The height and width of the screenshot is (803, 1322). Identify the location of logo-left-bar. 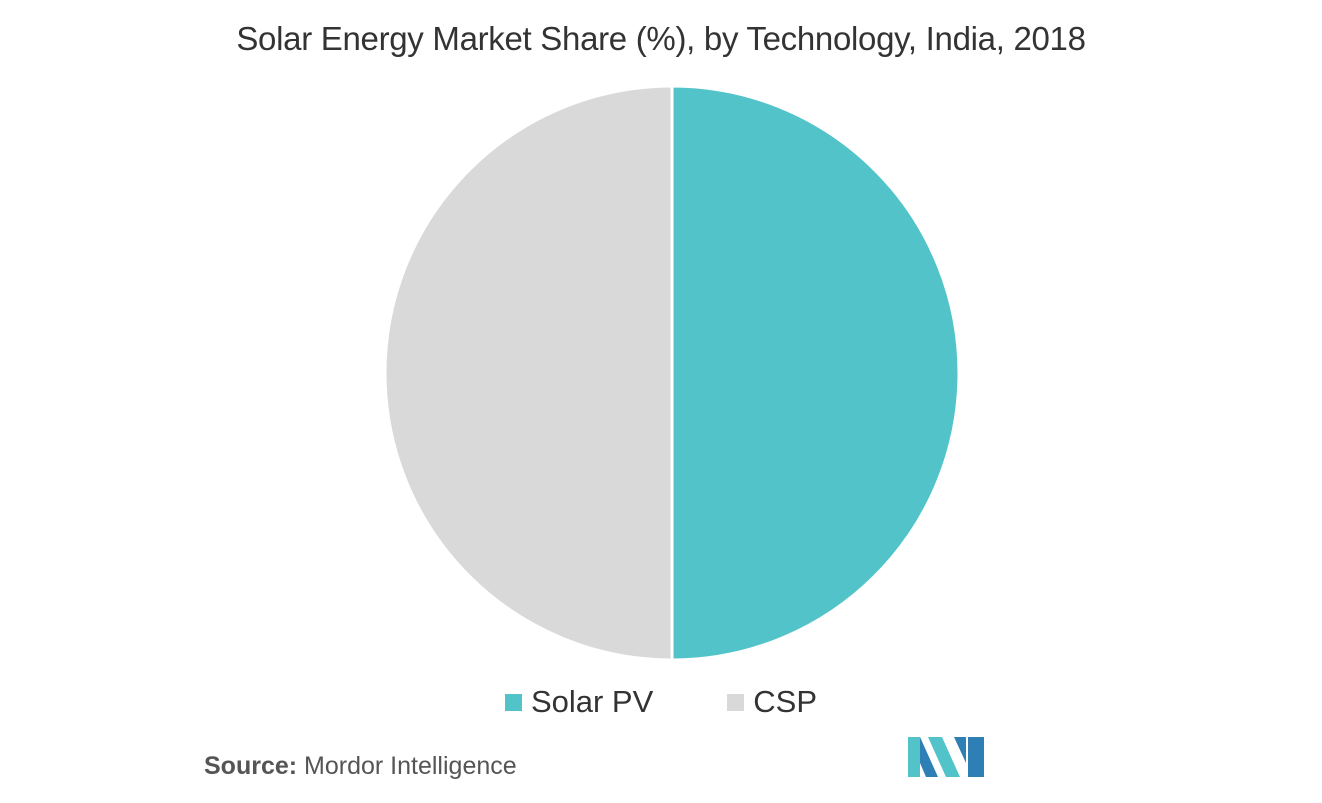
(914, 757).